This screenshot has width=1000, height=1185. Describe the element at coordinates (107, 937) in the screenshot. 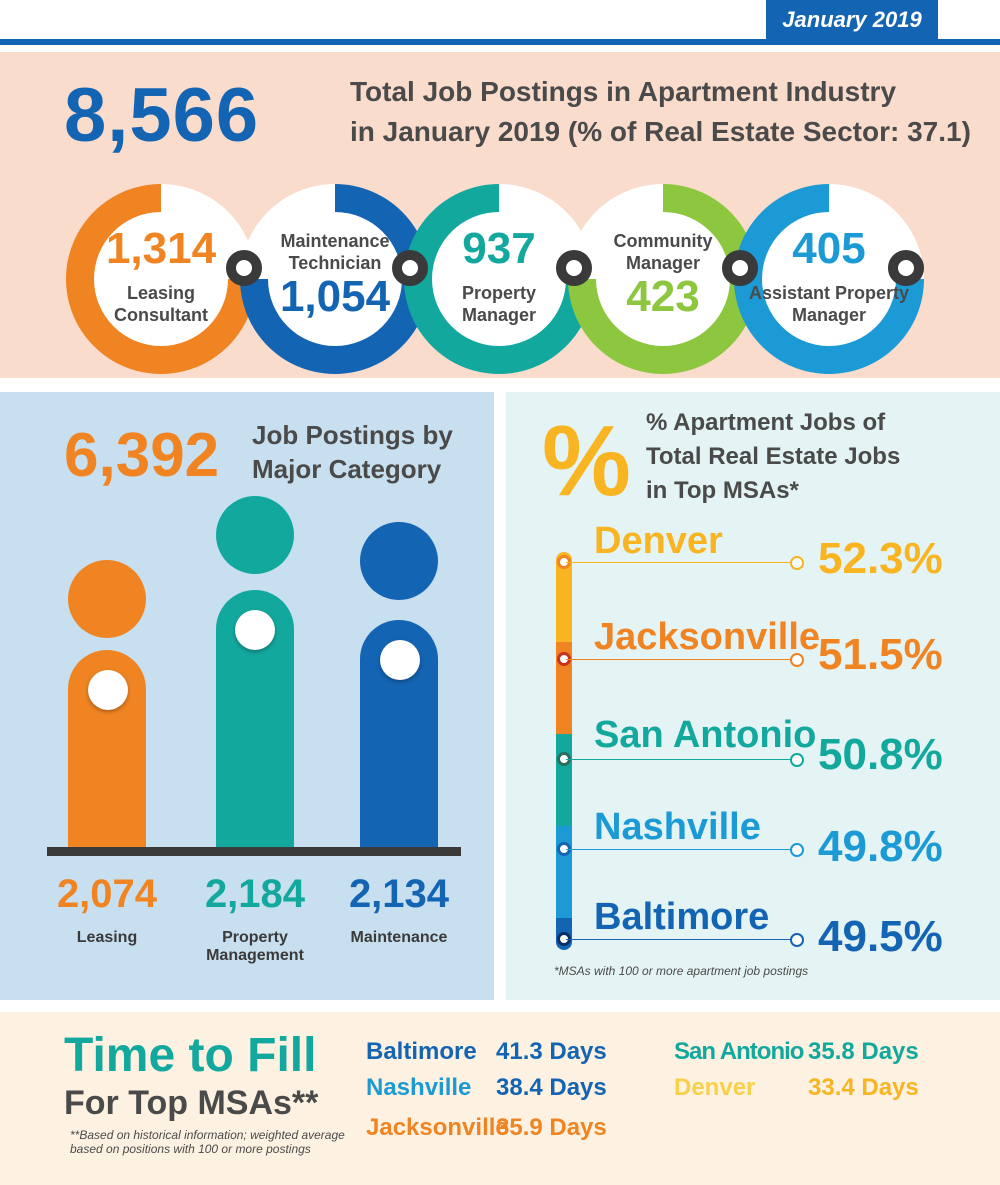

I see `leasing-label: Leasing` at that location.